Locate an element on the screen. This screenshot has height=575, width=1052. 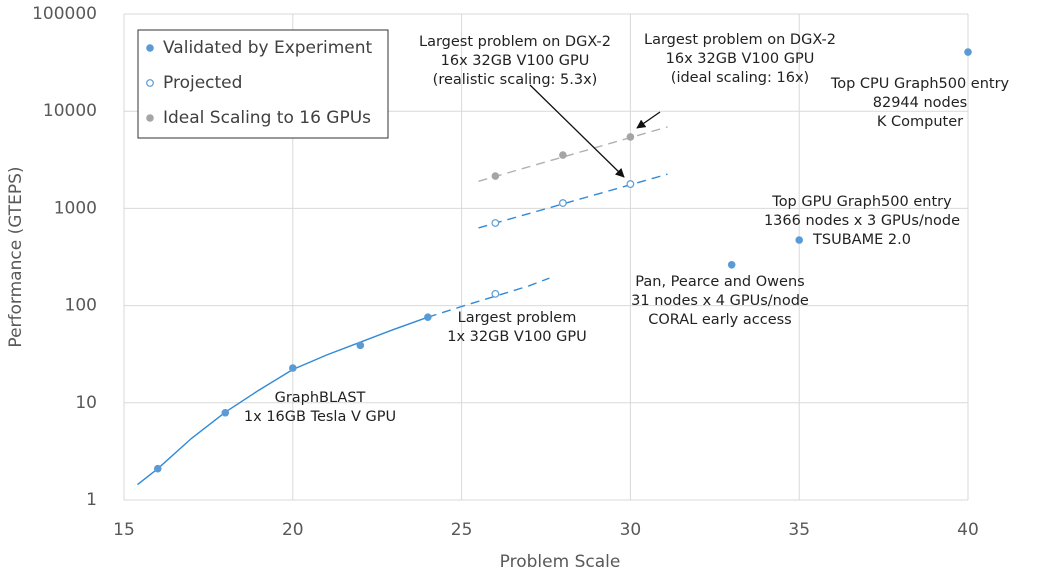
x-tick-label: 25 is located at coordinates (462, 530).